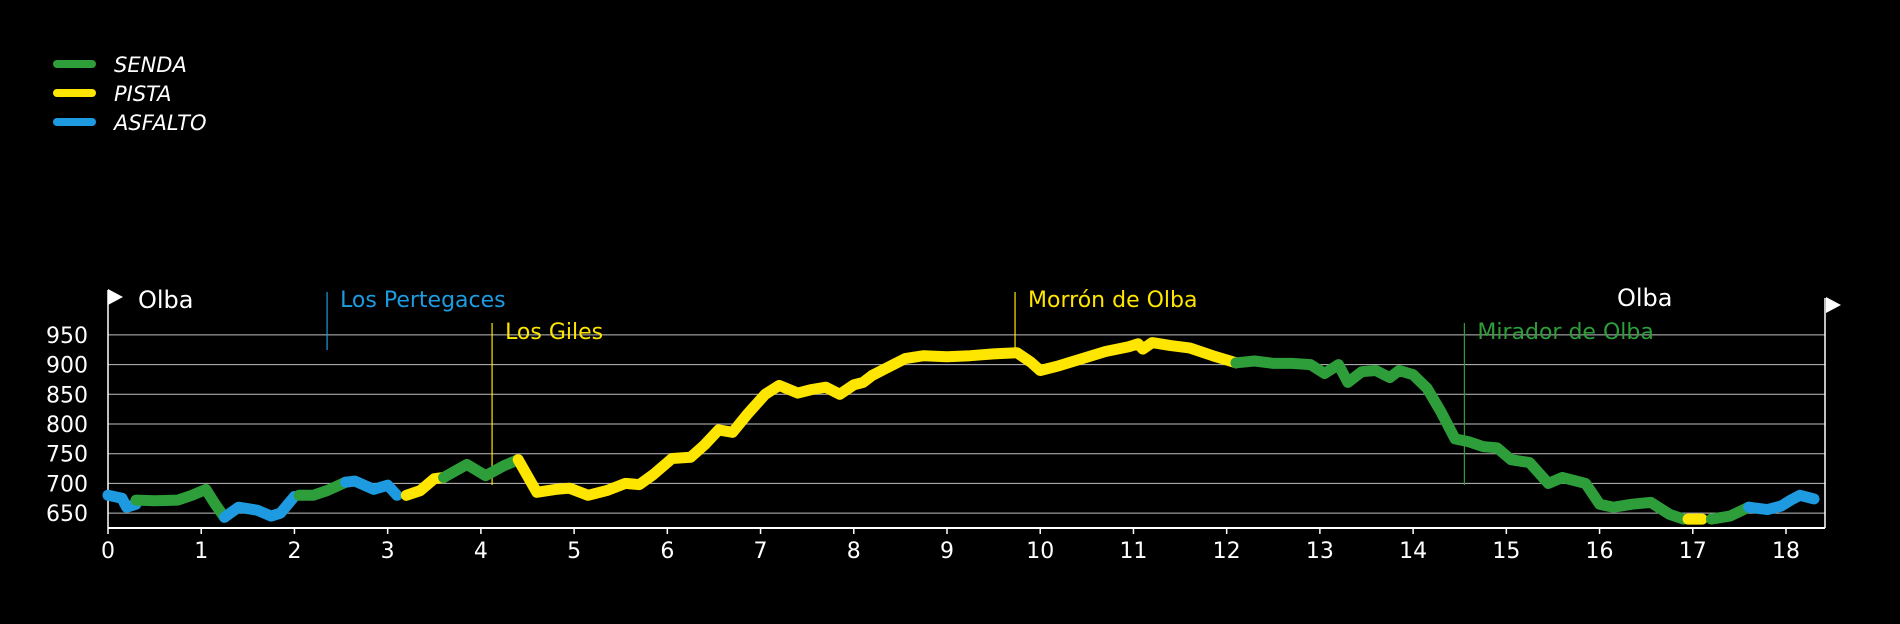 The height and width of the screenshot is (624, 1900). Describe the element at coordinates (142, 94) in the screenshot. I see `legend-label-pista: PISTA` at that location.